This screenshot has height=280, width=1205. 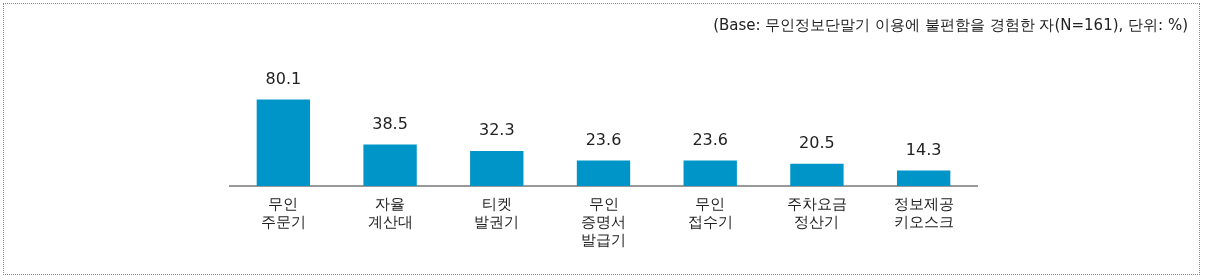 I want to click on data-label: 80.1, so click(x=283, y=78).